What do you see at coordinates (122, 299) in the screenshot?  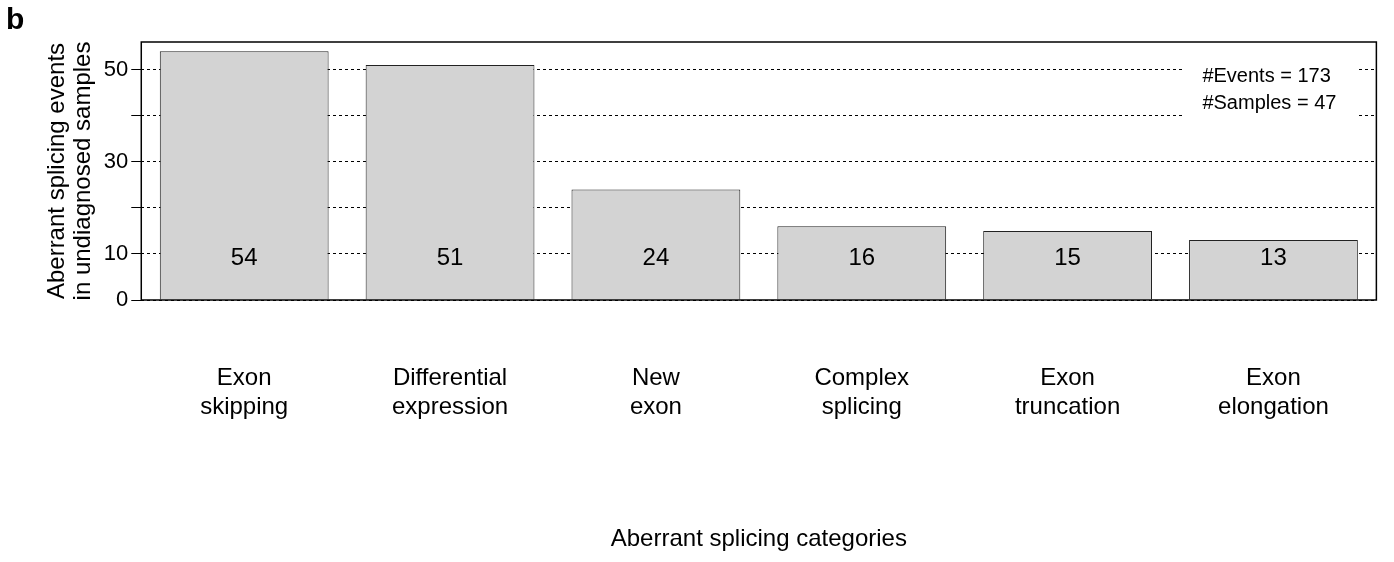 I see `y-tick-label: 0` at bounding box center [122, 299].